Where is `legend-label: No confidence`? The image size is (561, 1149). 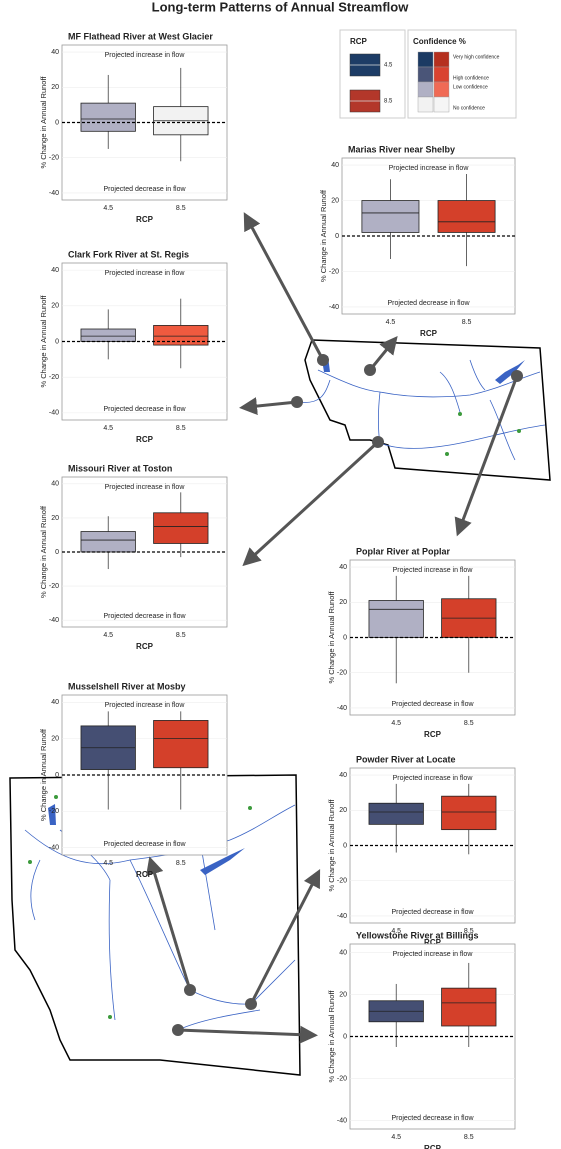
legend-label: No confidence is located at coordinates (469, 108).